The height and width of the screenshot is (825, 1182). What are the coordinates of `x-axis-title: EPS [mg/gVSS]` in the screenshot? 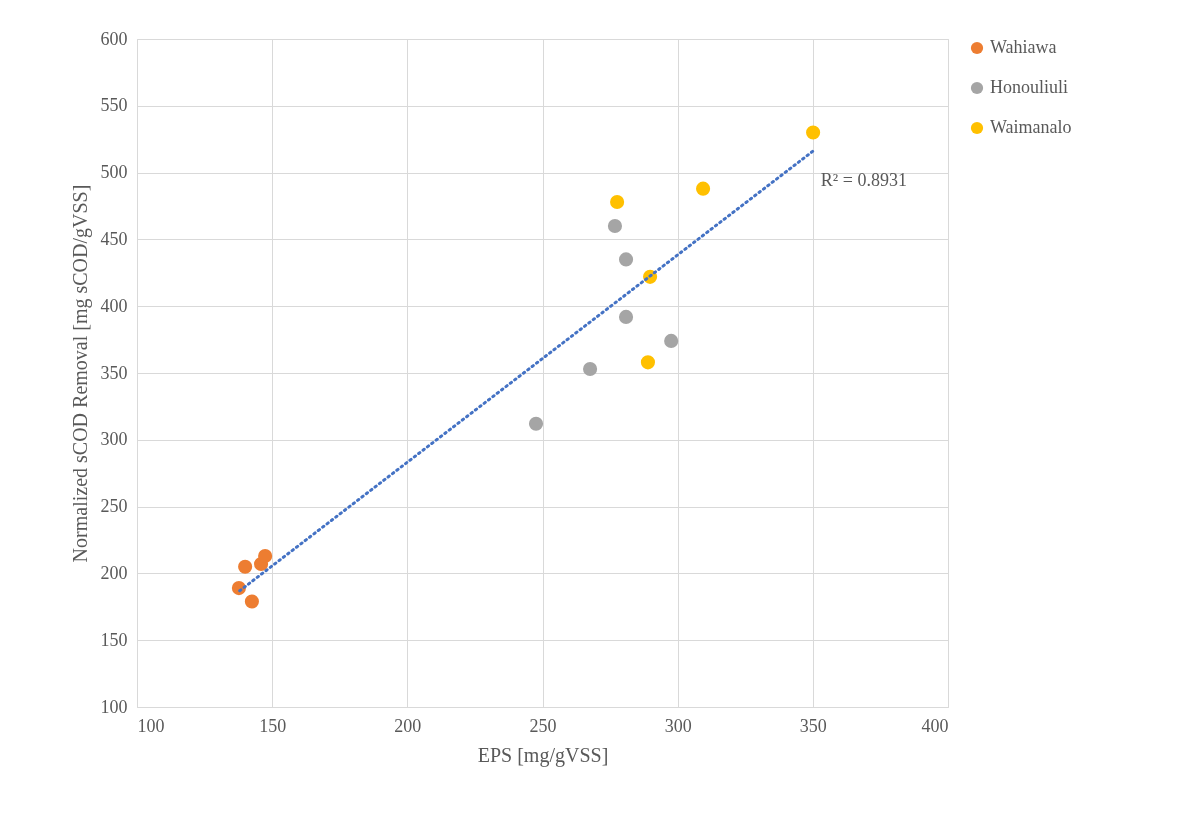 It's located at (543, 755).